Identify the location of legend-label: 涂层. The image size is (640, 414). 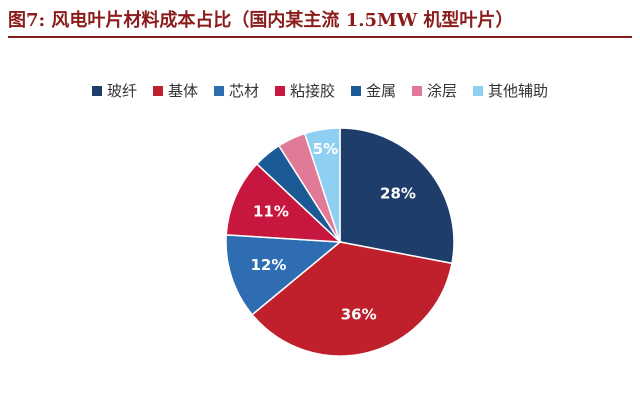
(442, 91).